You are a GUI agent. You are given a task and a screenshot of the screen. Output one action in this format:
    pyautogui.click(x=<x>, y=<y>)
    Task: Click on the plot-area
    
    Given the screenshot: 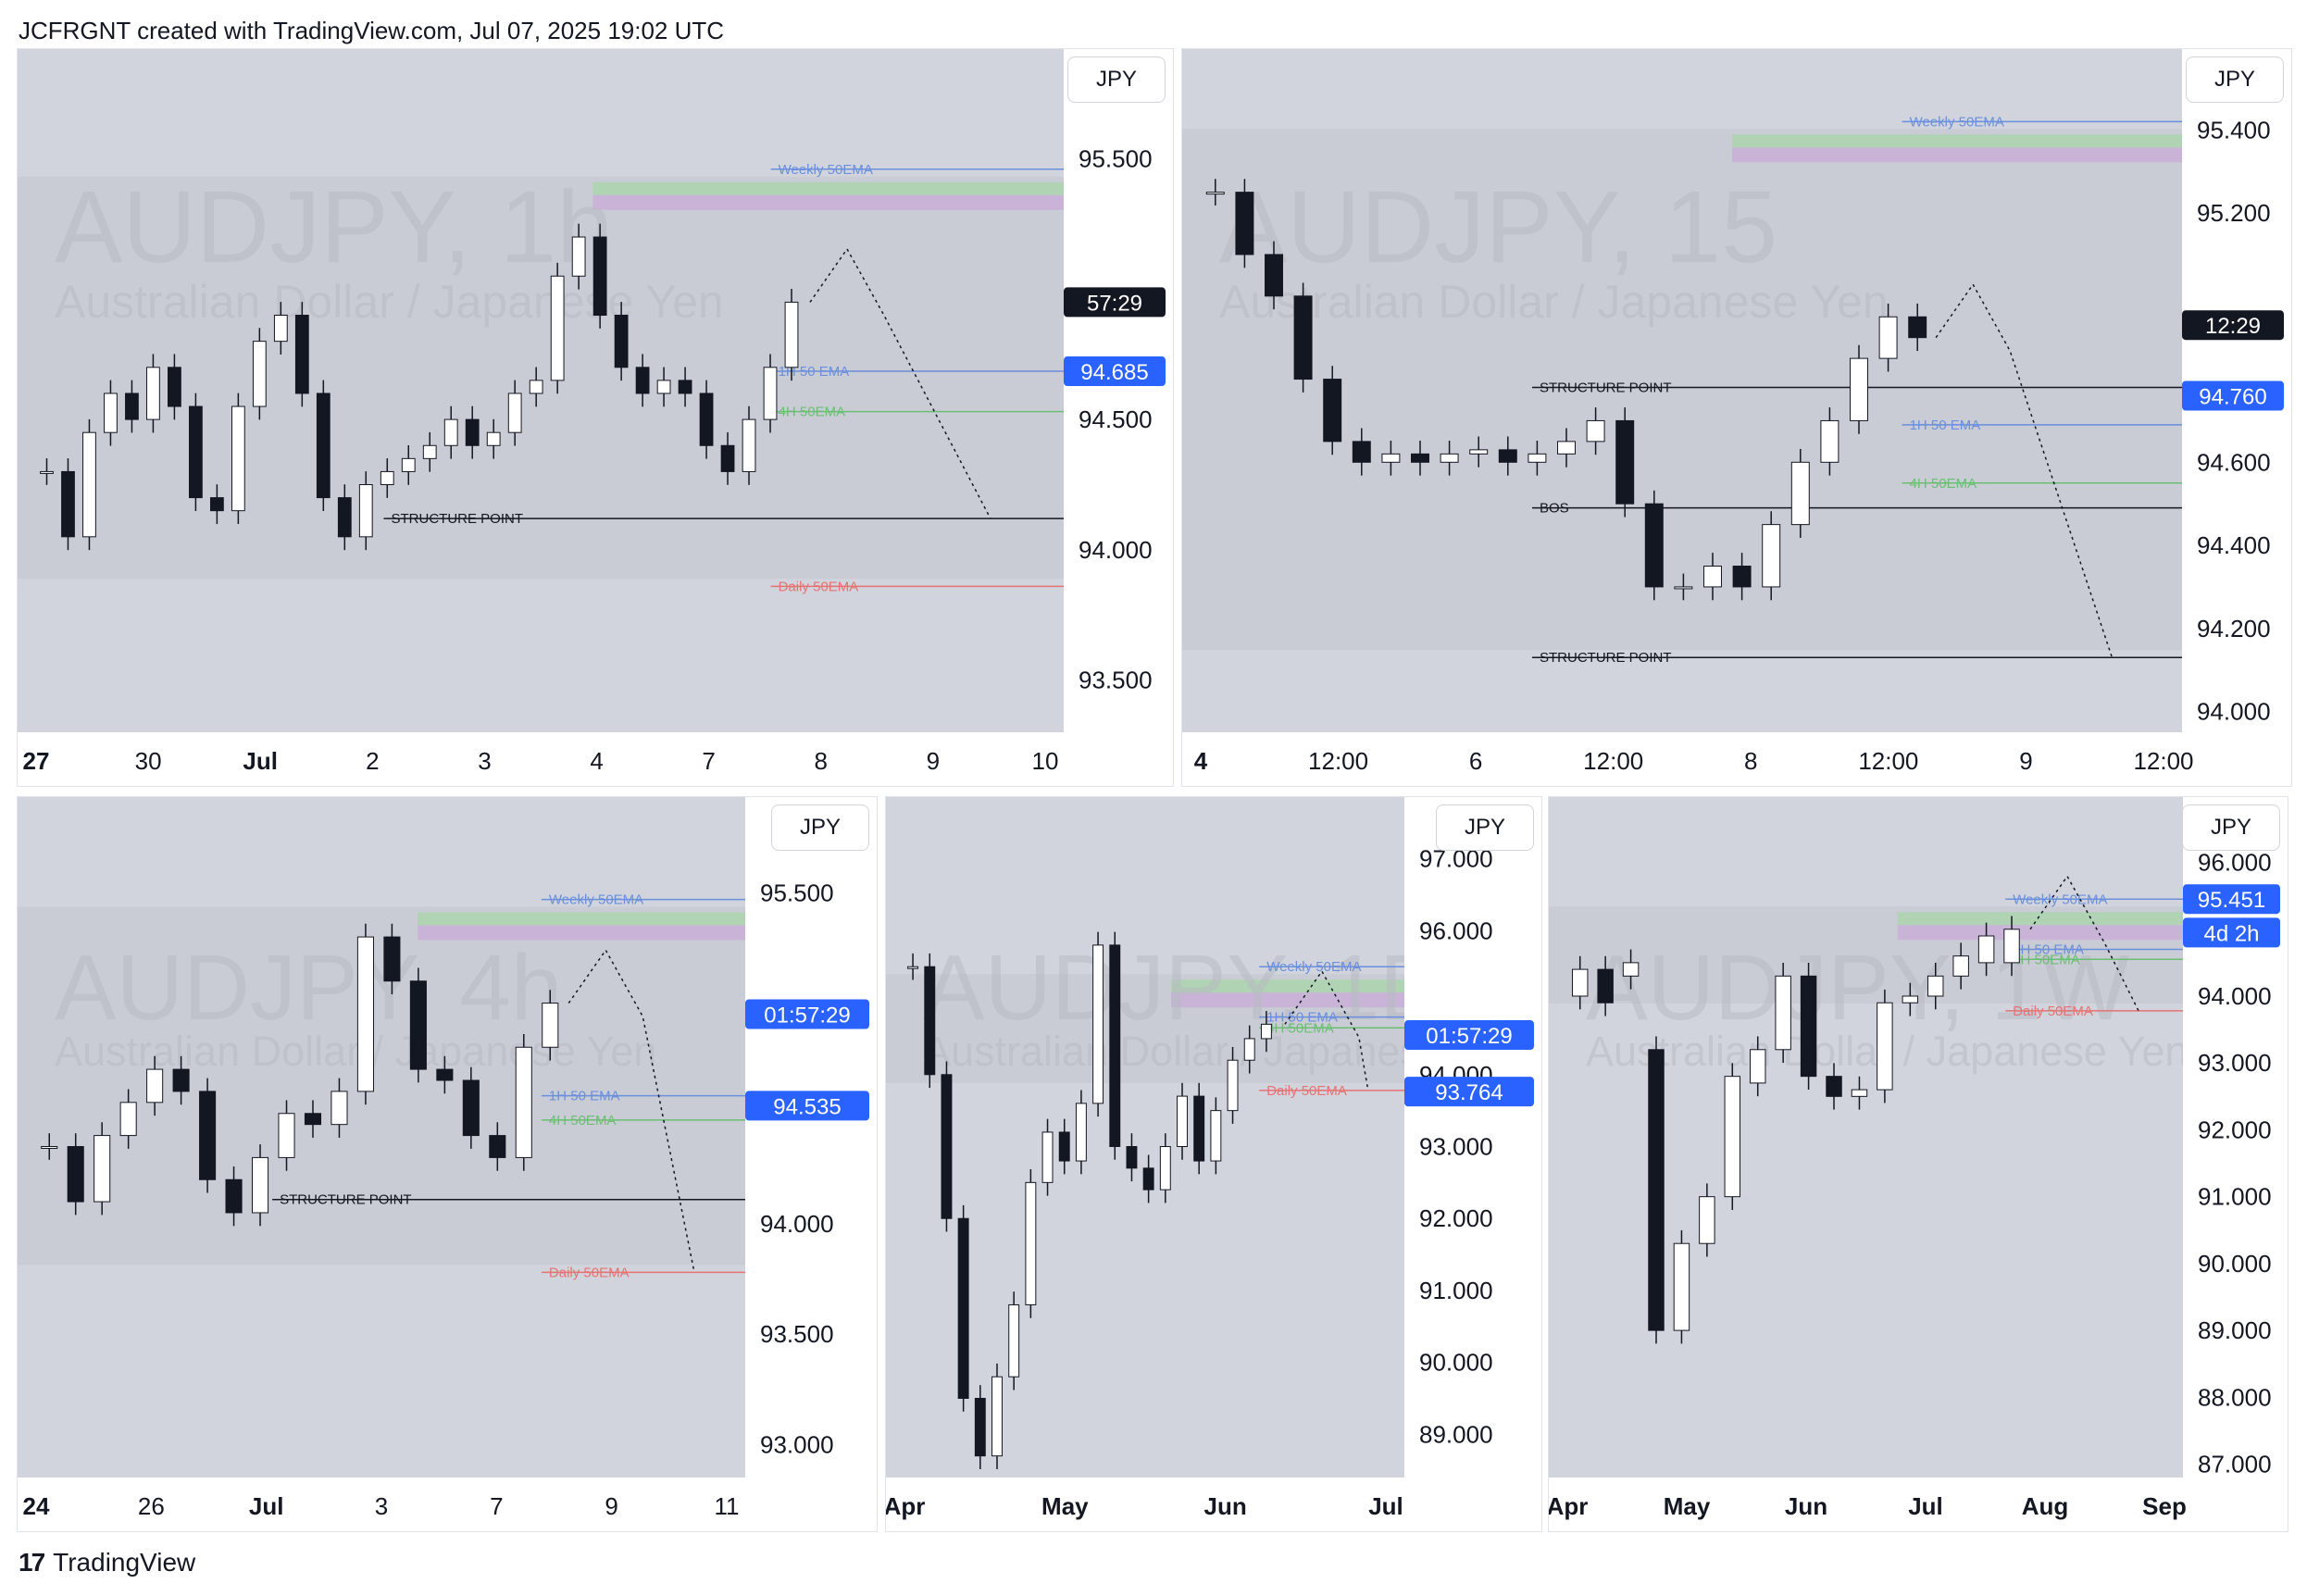 What is the action you would take?
    pyautogui.click(x=1145, y=1137)
    